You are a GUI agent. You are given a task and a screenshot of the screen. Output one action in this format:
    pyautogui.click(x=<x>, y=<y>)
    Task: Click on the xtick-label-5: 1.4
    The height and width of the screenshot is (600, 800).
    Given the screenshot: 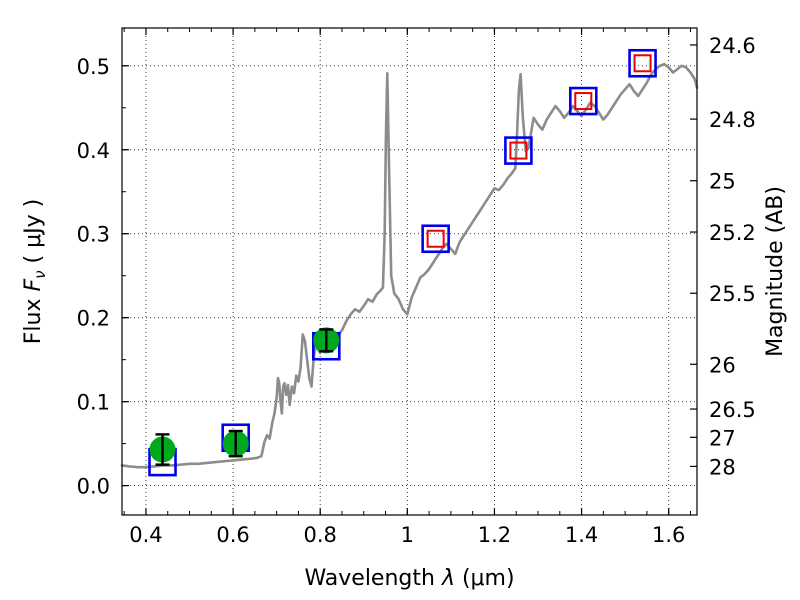 What is the action you would take?
    pyautogui.click(x=581, y=535)
    